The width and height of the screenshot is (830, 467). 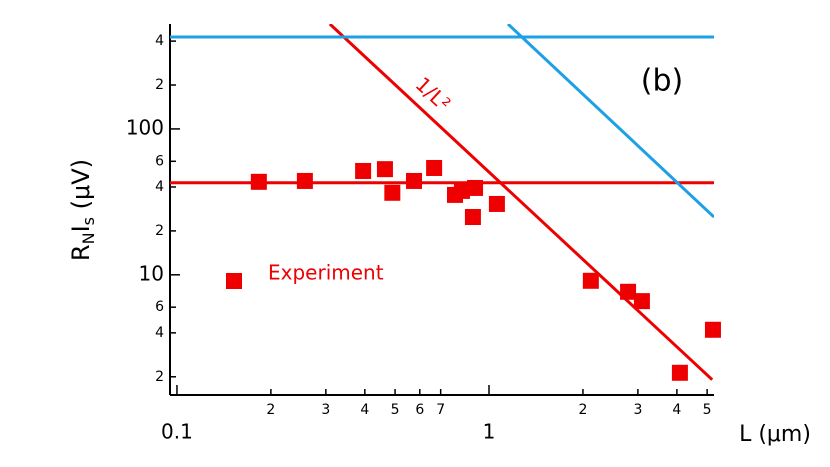 I want to click on y-tick-label: 100, so click(x=145, y=127).